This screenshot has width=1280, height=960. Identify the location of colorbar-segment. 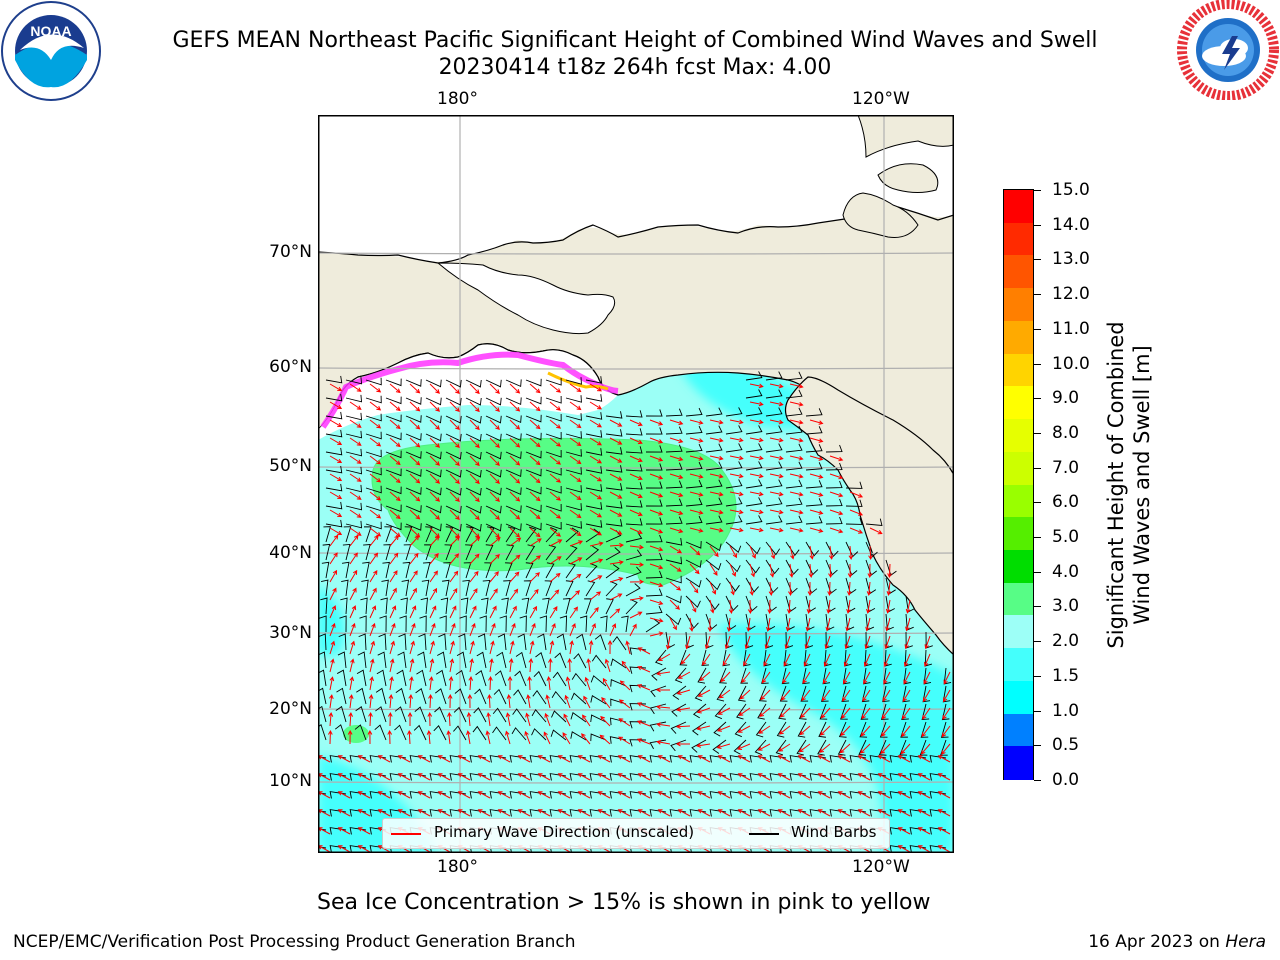
(1018, 436).